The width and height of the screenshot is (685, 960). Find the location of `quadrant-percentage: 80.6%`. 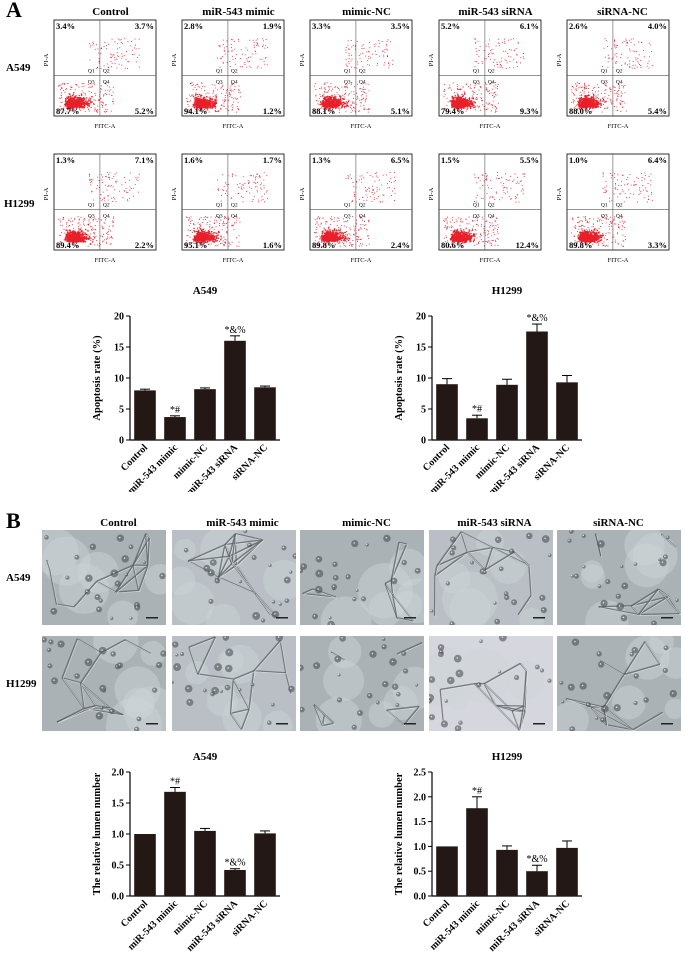

quadrant-percentage: 80.6% is located at coordinates (452, 245).